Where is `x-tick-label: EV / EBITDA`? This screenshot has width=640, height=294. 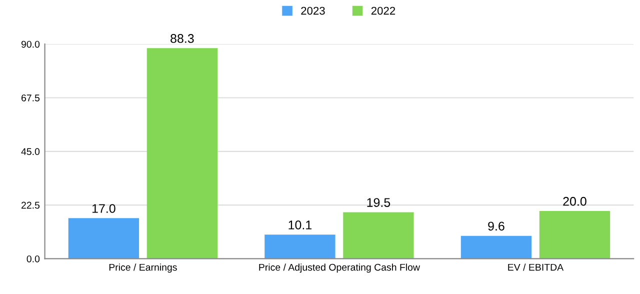
x-tick-label: EV / EBITDA is located at coordinates (536, 267).